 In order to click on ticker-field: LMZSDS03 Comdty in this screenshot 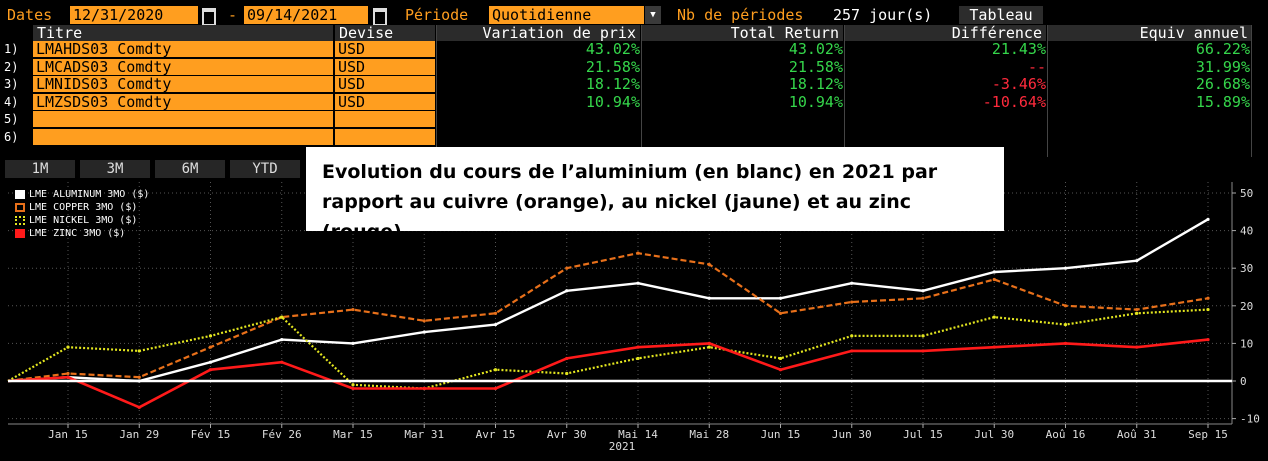, I will do `click(183, 101)`.